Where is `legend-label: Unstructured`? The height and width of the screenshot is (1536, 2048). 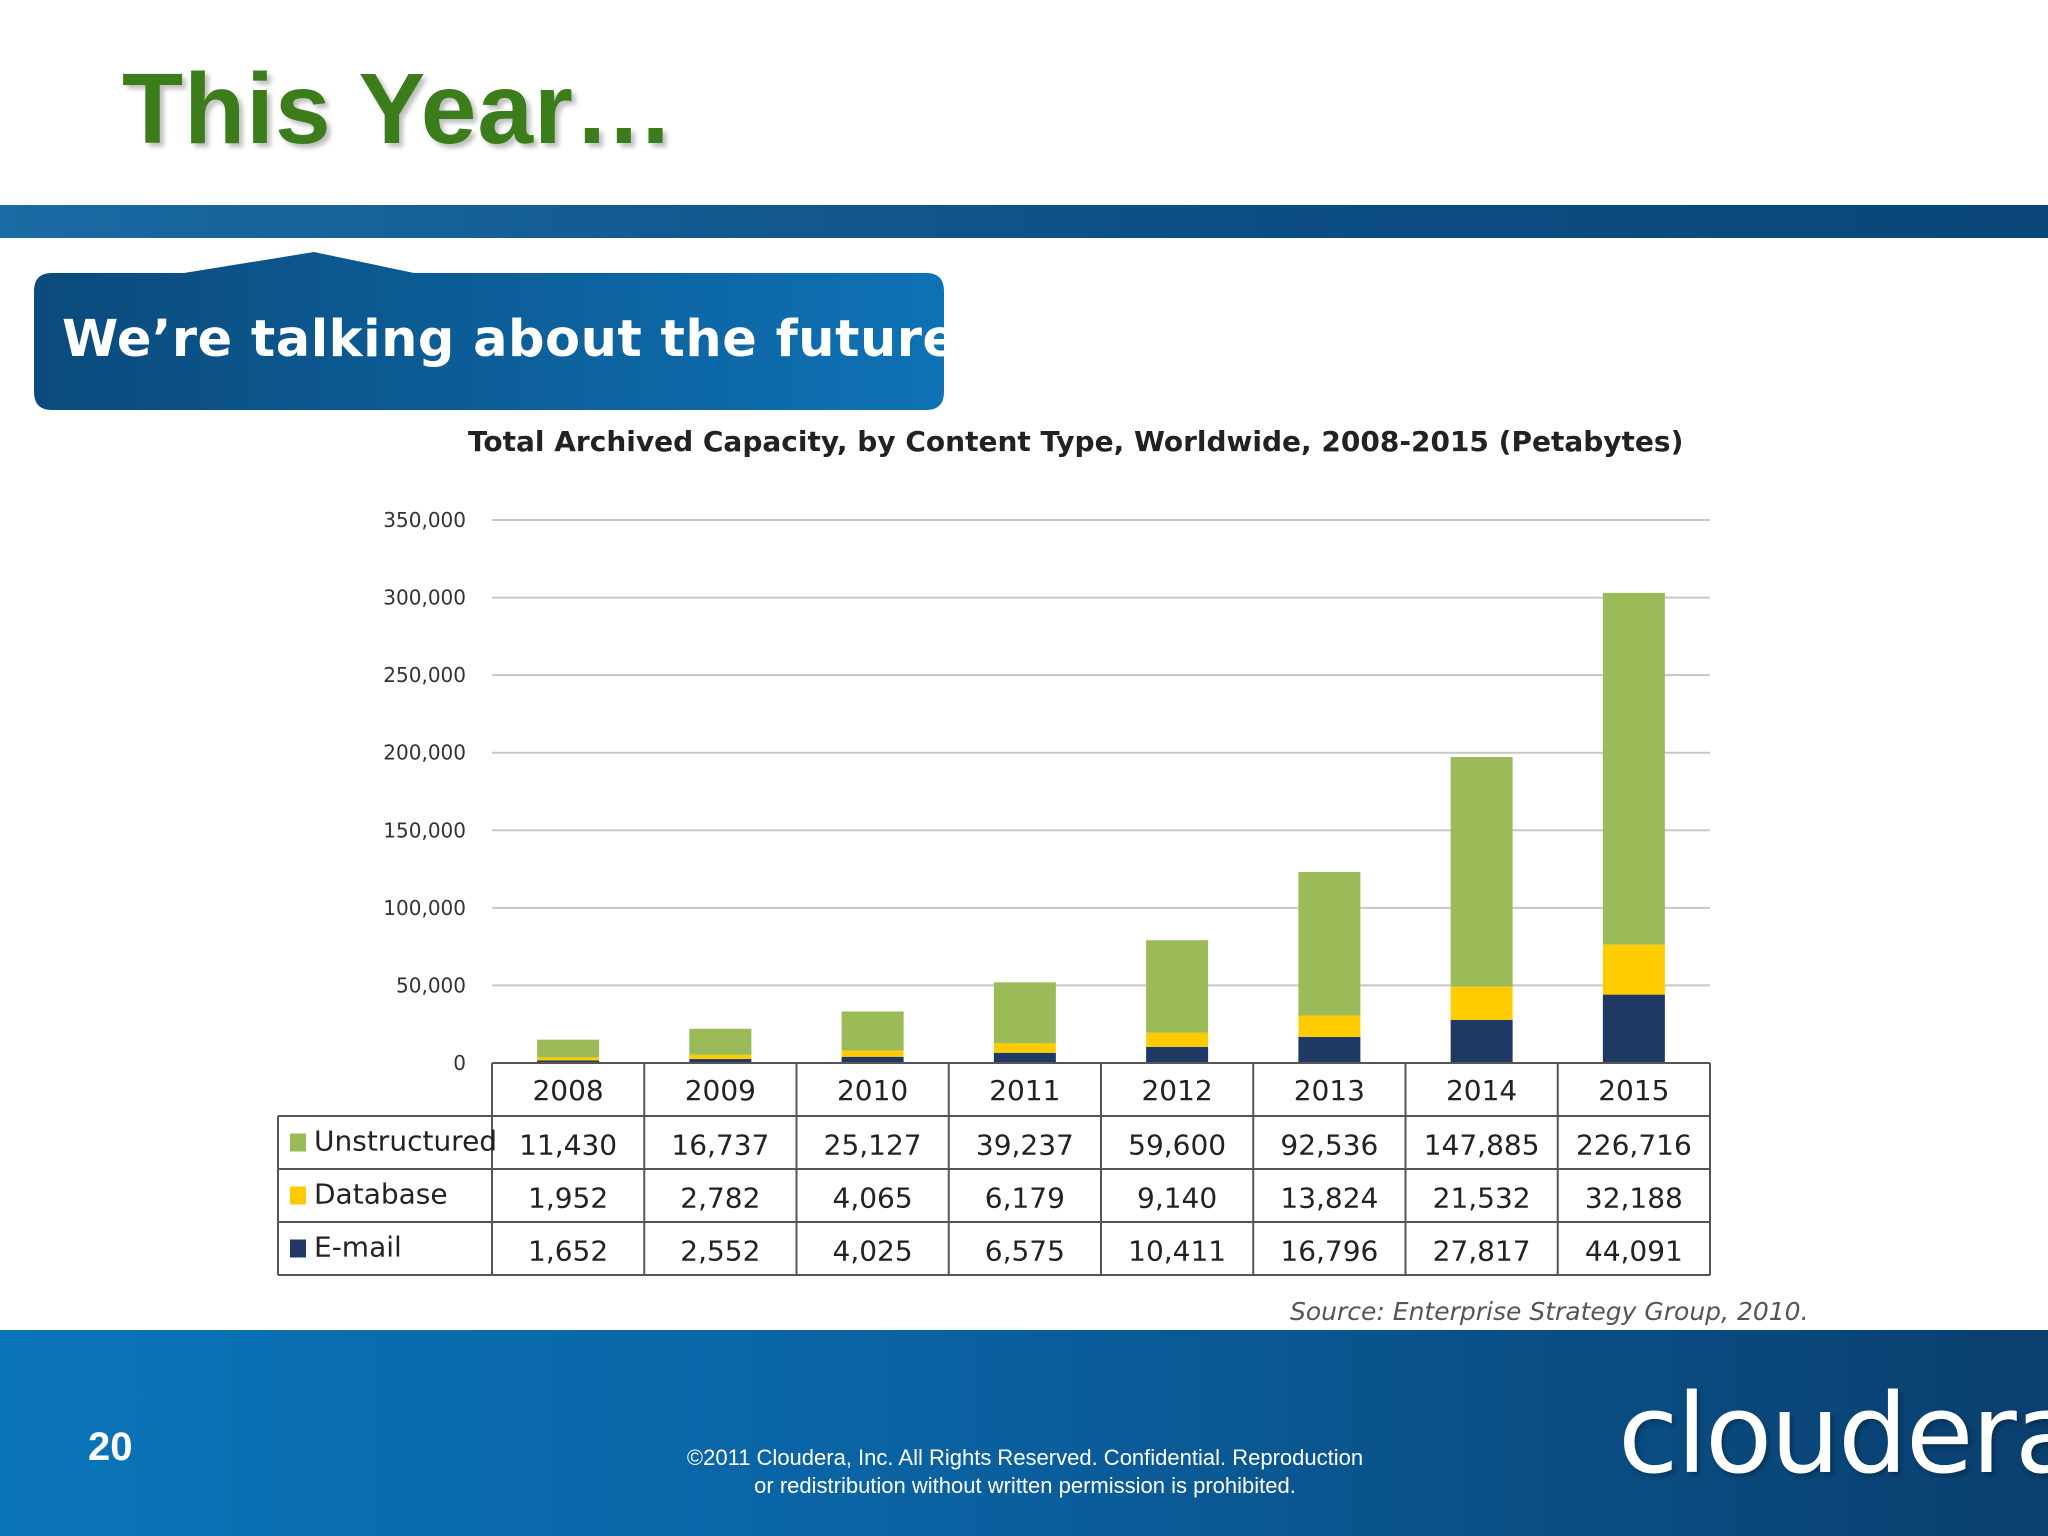 legend-label: Unstructured is located at coordinates (405, 1141).